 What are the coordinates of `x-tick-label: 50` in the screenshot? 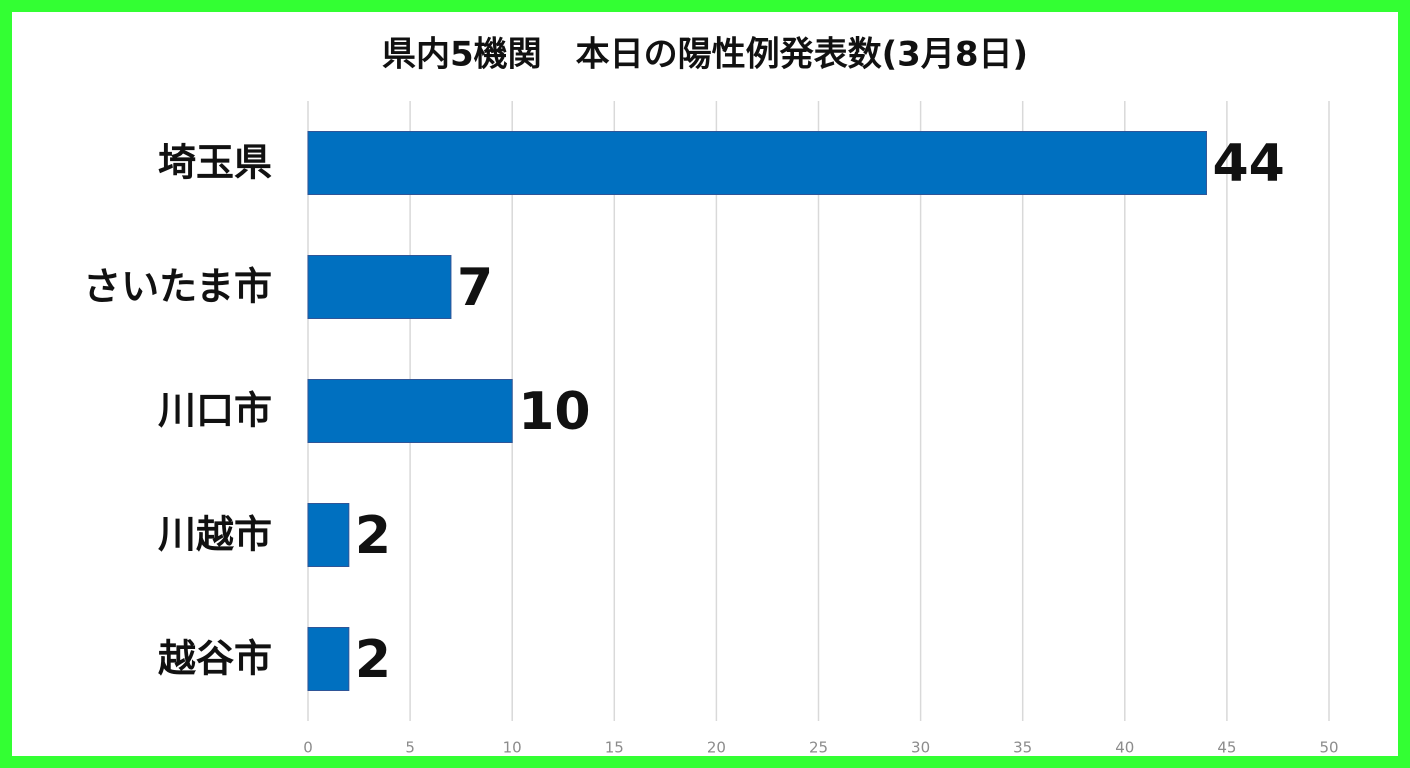 It's located at (1328, 748).